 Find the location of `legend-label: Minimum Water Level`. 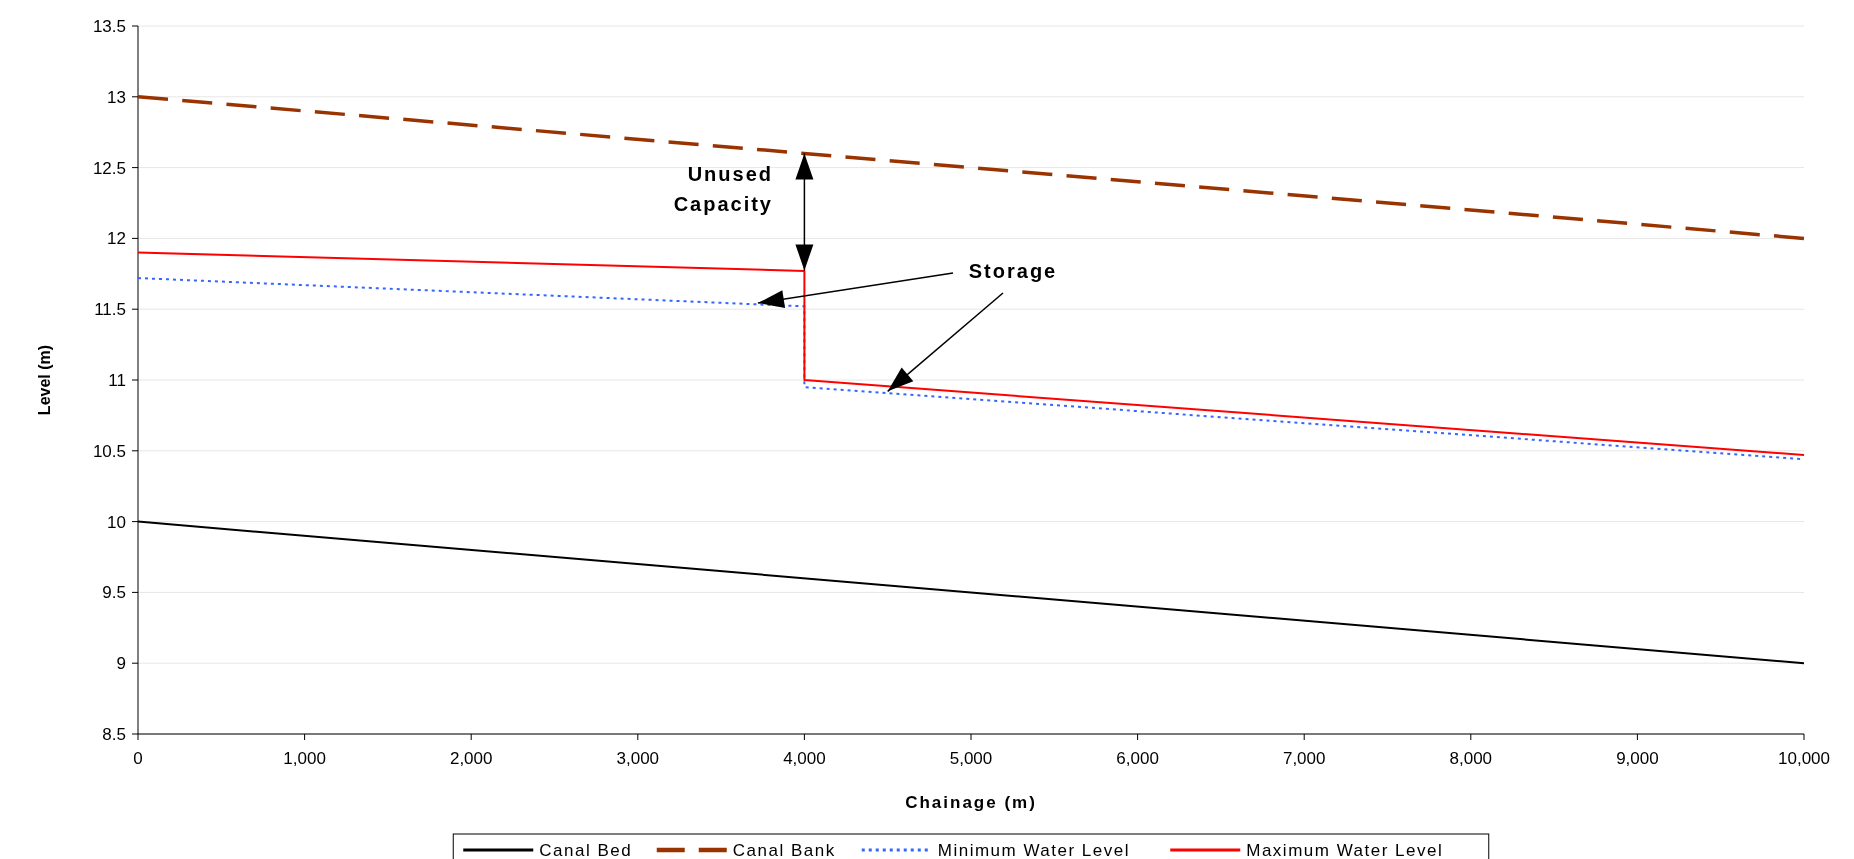

legend-label: Minimum Water Level is located at coordinates (1033, 849).